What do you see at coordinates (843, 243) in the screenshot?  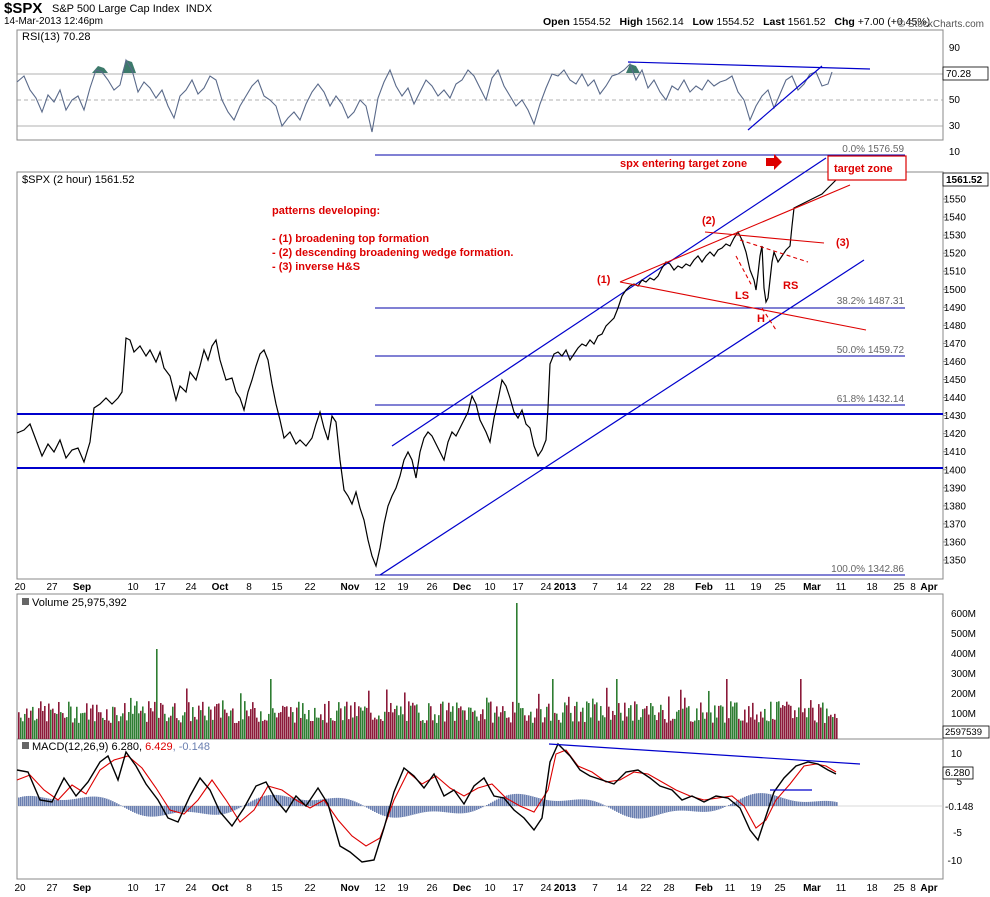 I see `annot-label-3: (3)` at bounding box center [843, 243].